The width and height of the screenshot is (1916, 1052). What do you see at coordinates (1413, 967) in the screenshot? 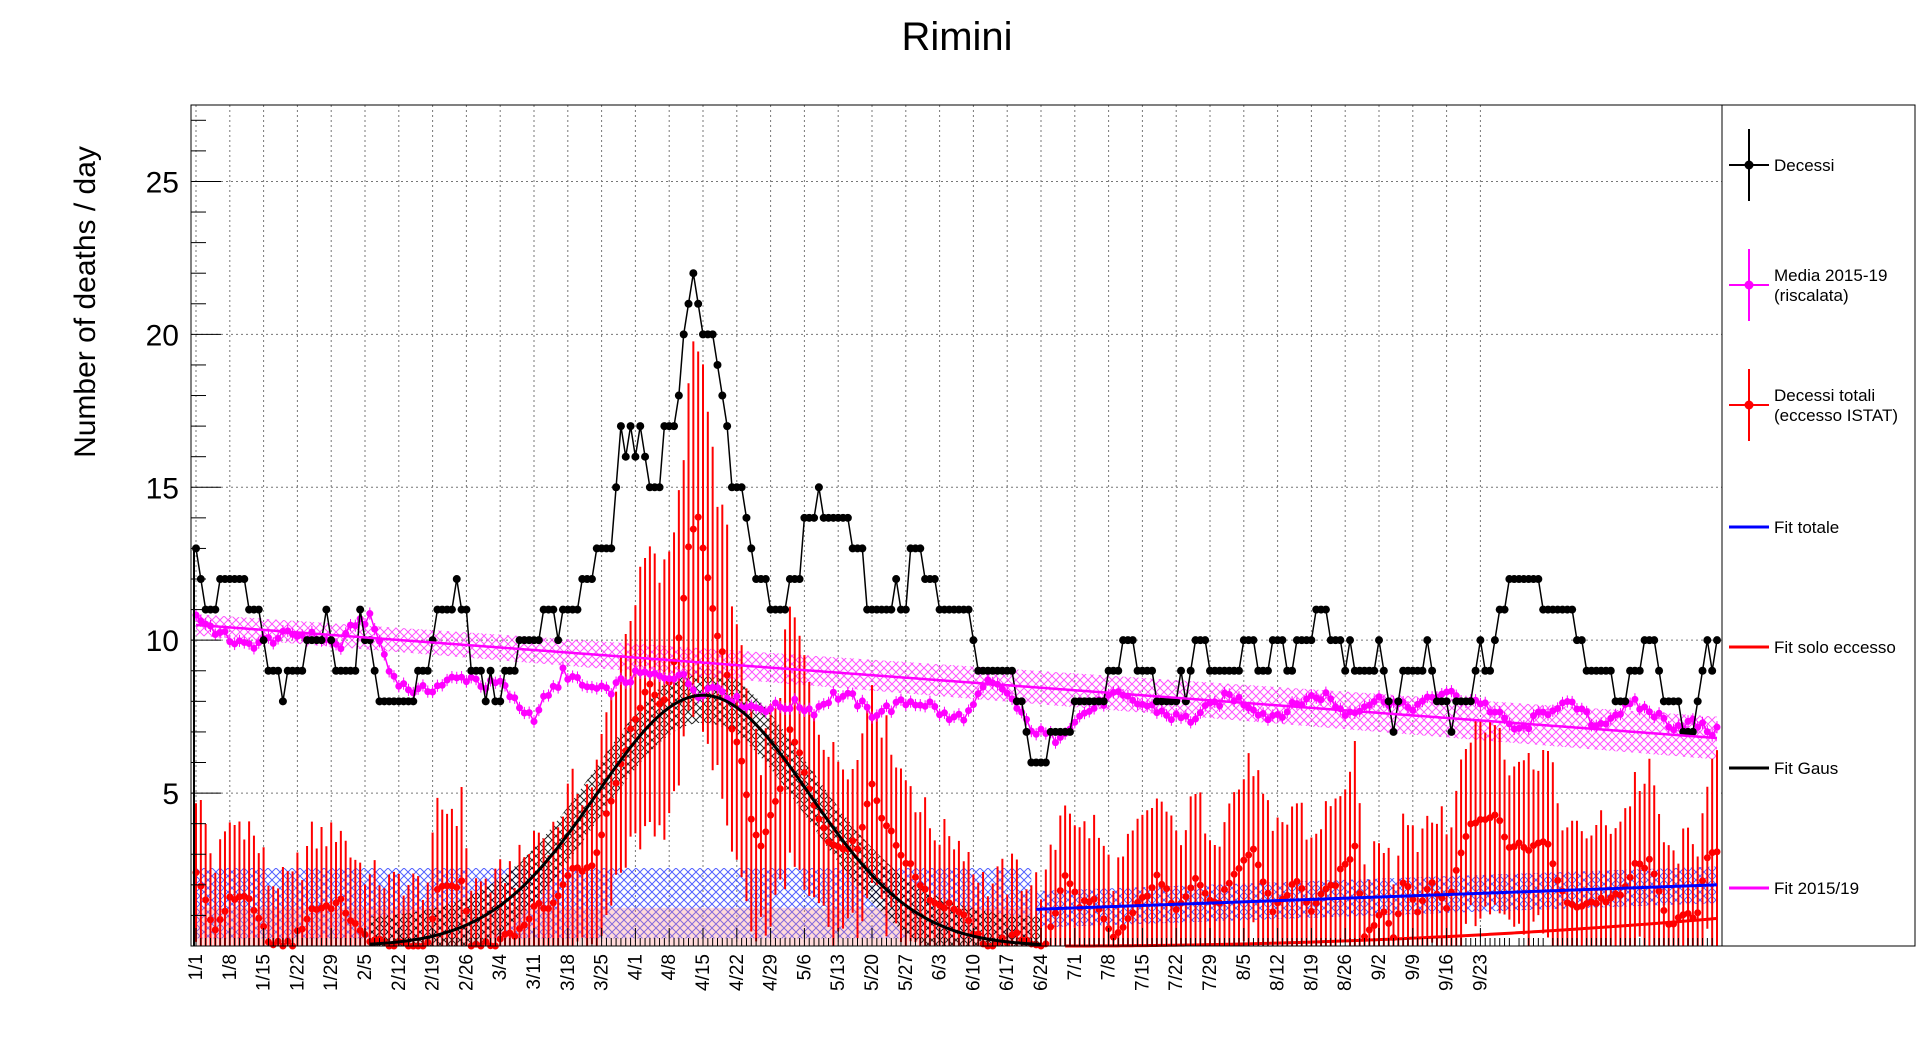
I see `x-tick-label: 9/9` at bounding box center [1413, 967].